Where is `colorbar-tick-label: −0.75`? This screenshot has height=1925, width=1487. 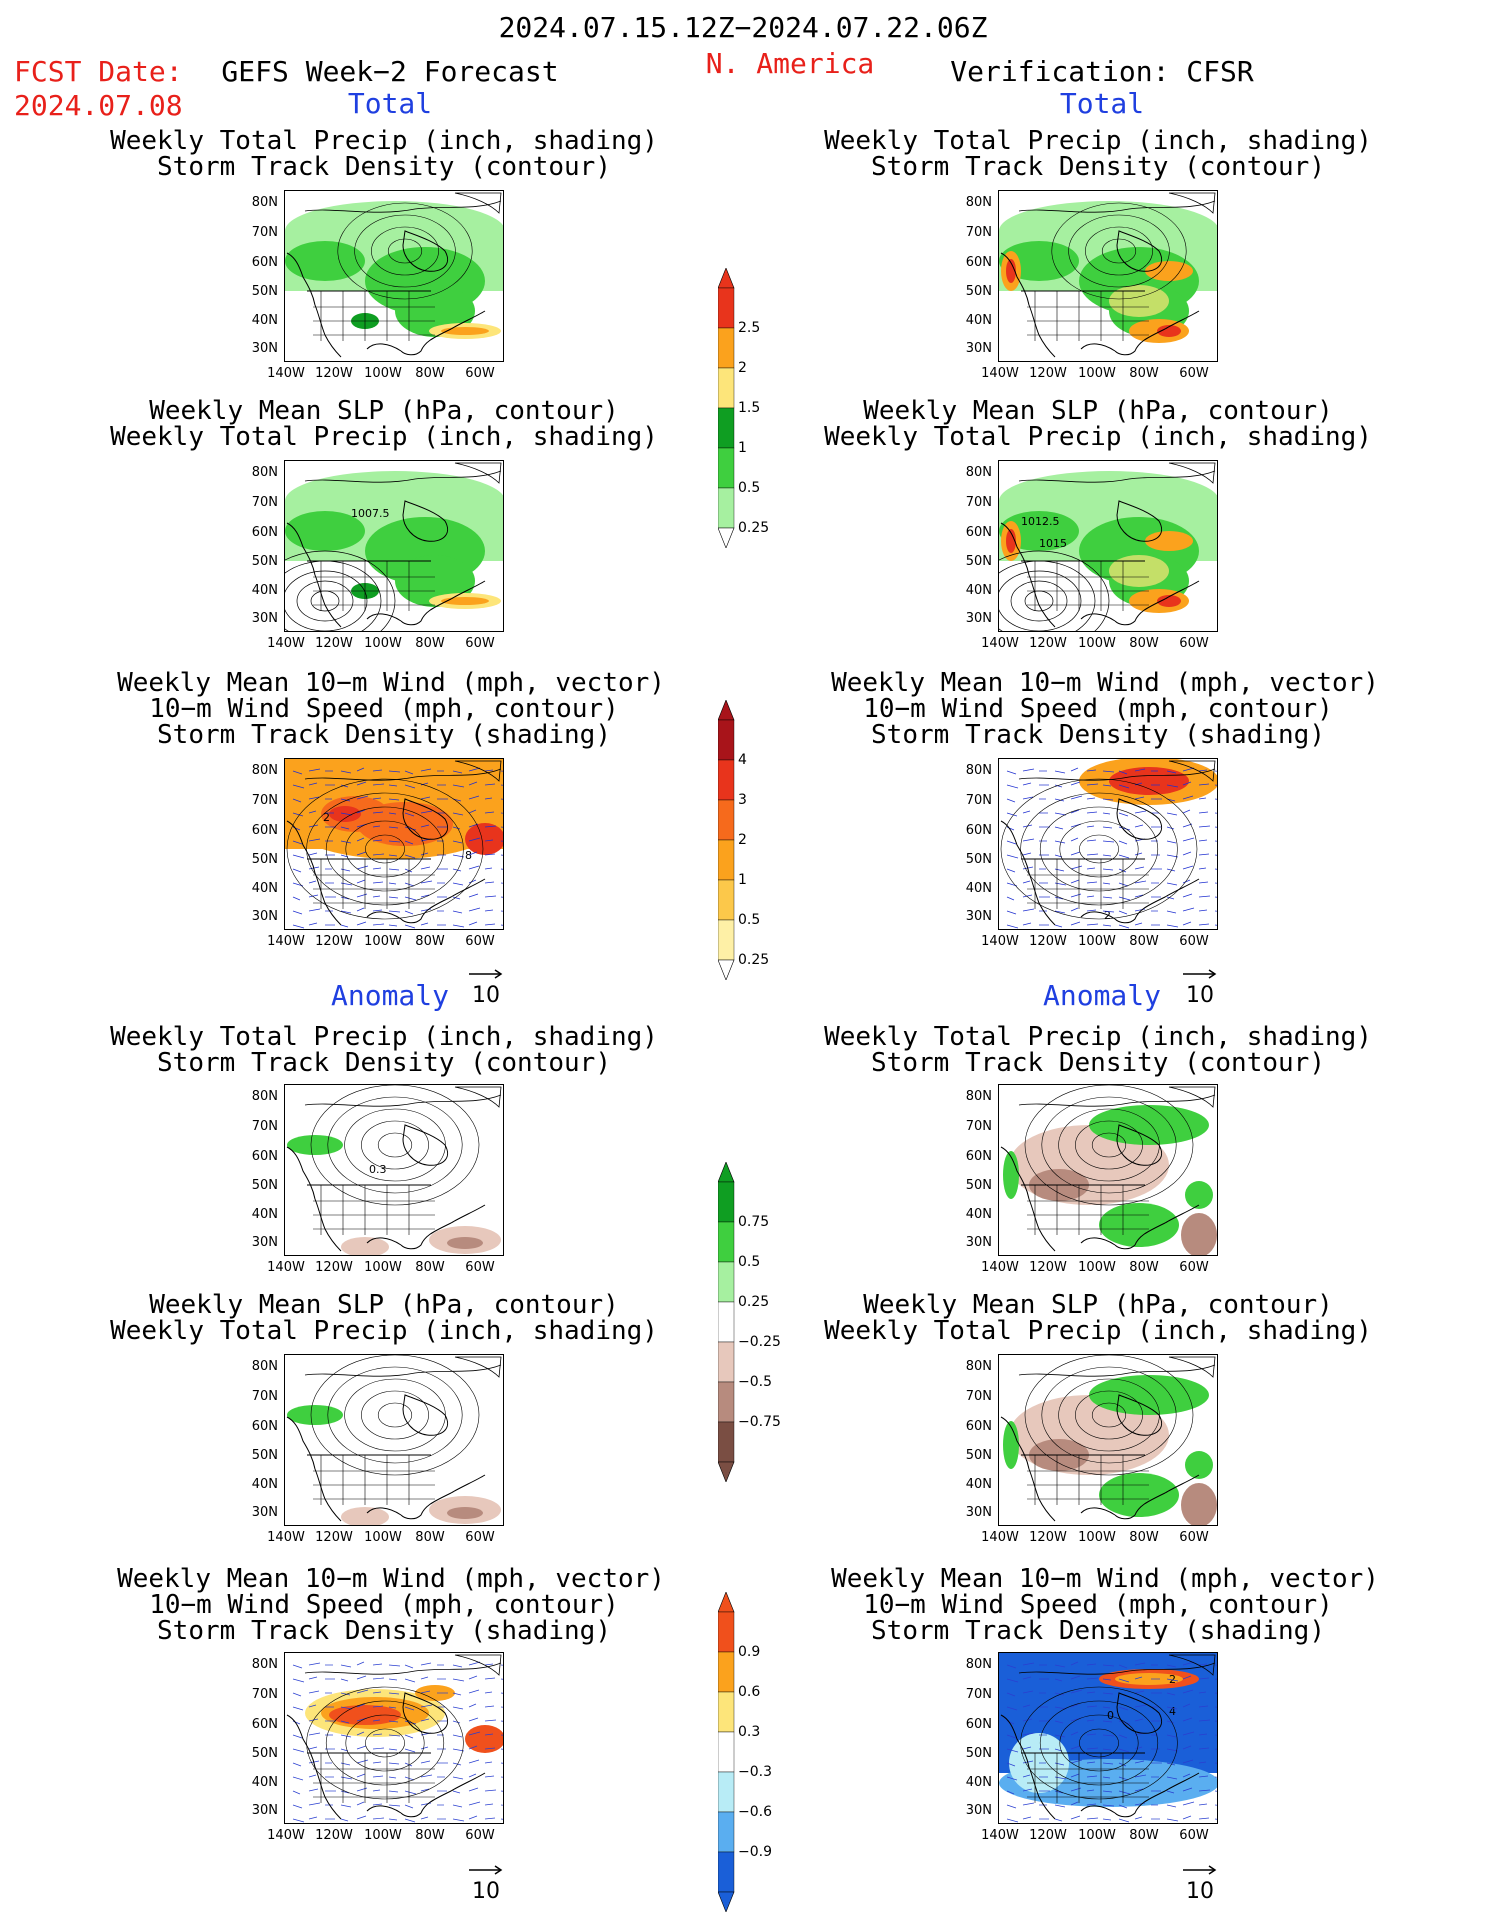 colorbar-tick-label: −0.75 is located at coordinates (759, 1422).